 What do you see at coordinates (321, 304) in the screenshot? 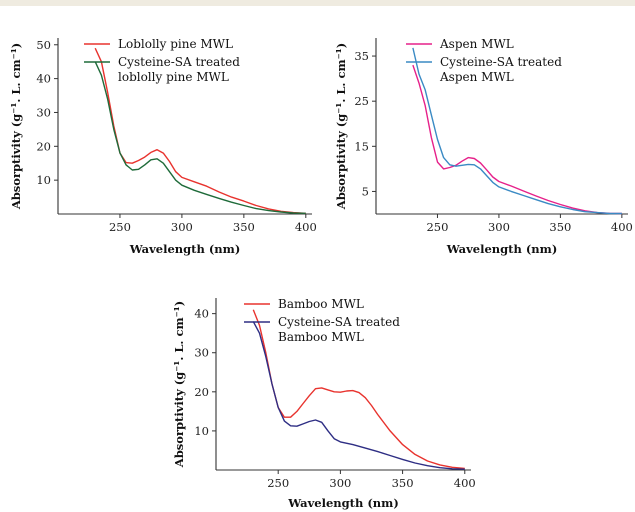
I see `legend-label: Bamboo MWL` at bounding box center [321, 304].